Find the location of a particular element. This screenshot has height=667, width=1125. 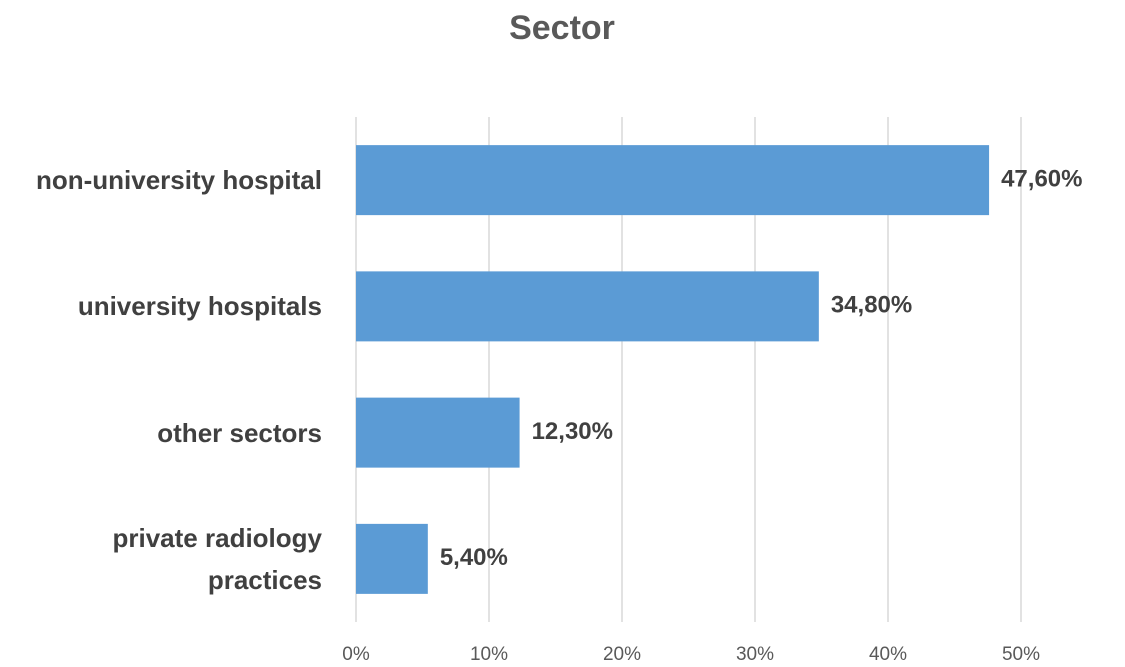

data-label: 47,60% is located at coordinates (1041, 178).